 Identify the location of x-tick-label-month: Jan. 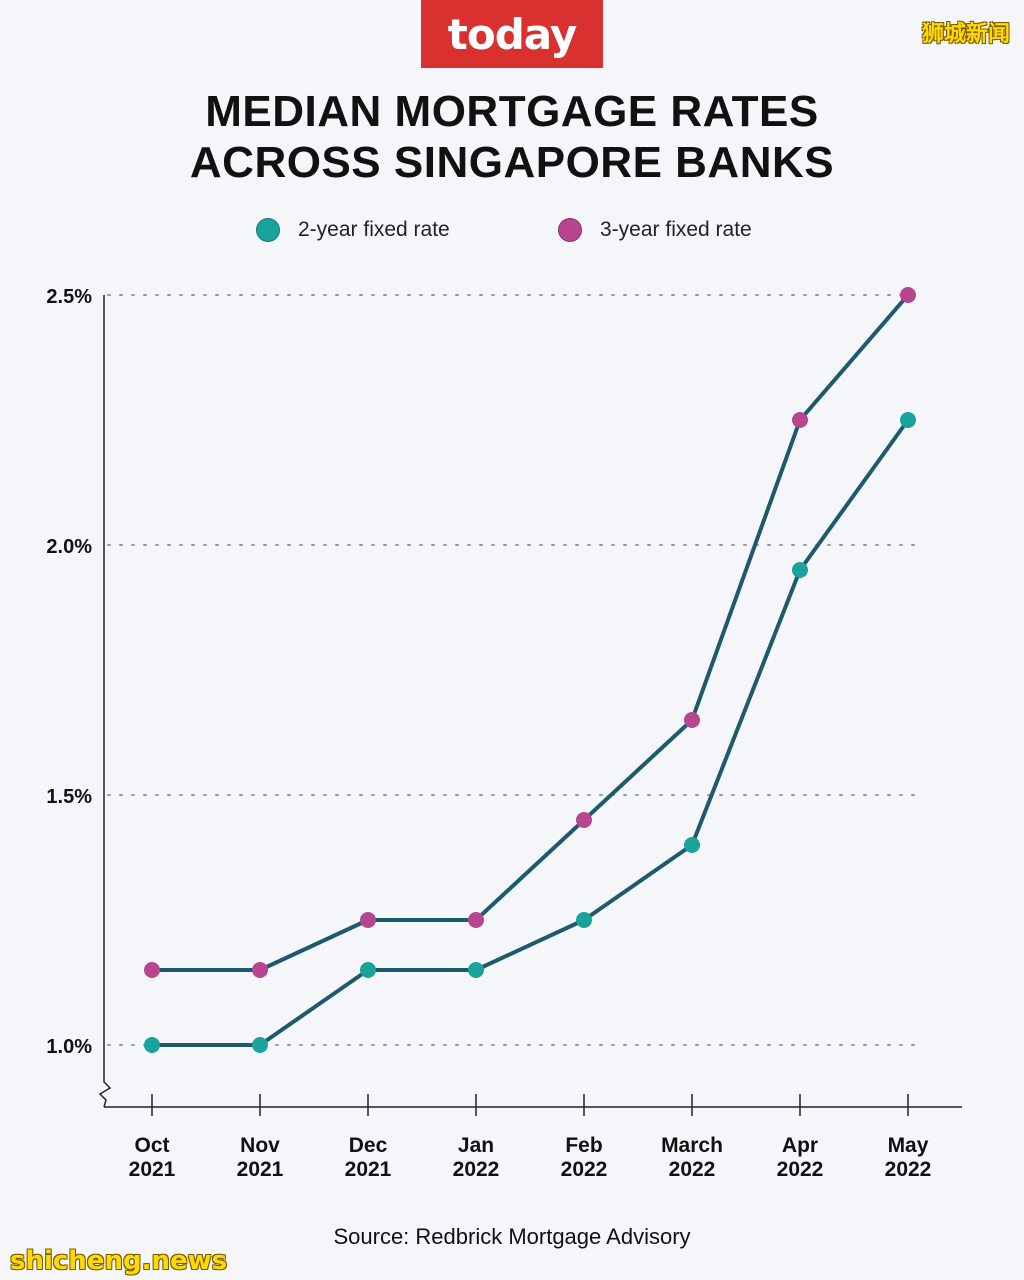
(476, 1145).